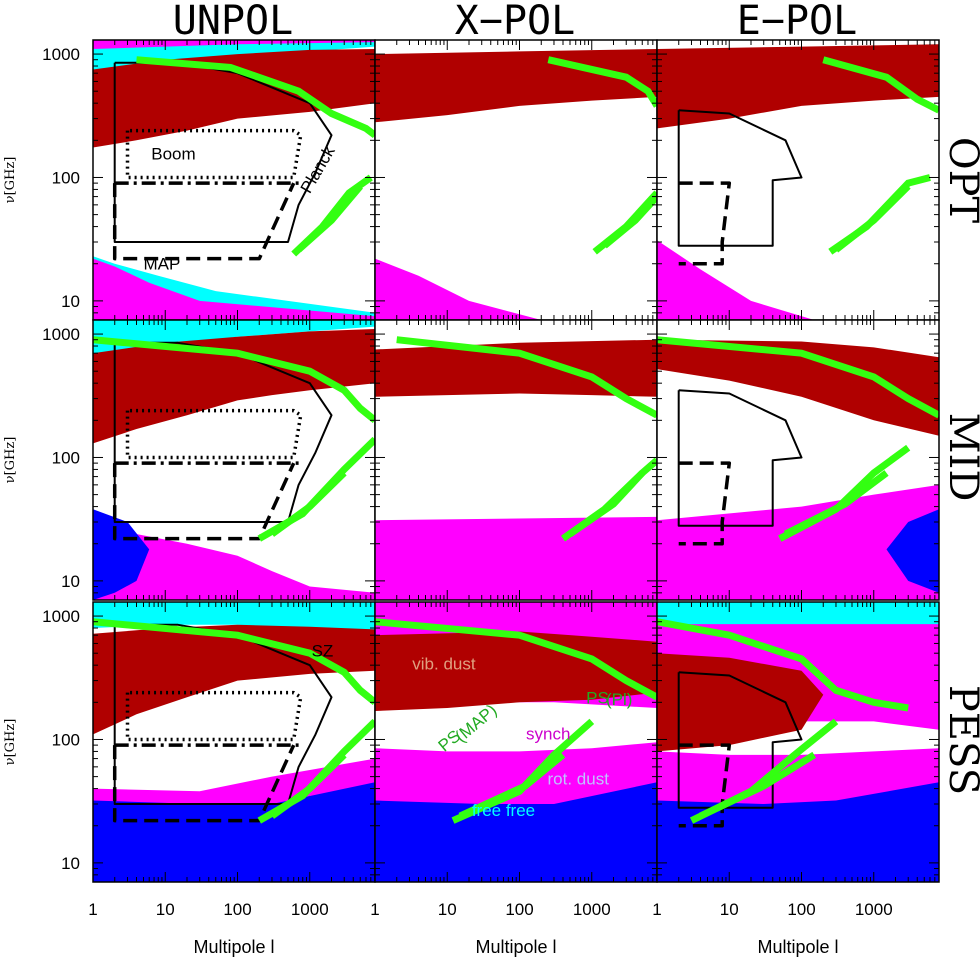  What do you see at coordinates (444, 663) in the screenshot?
I see `annotation-label: vib. dust` at bounding box center [444, 663].